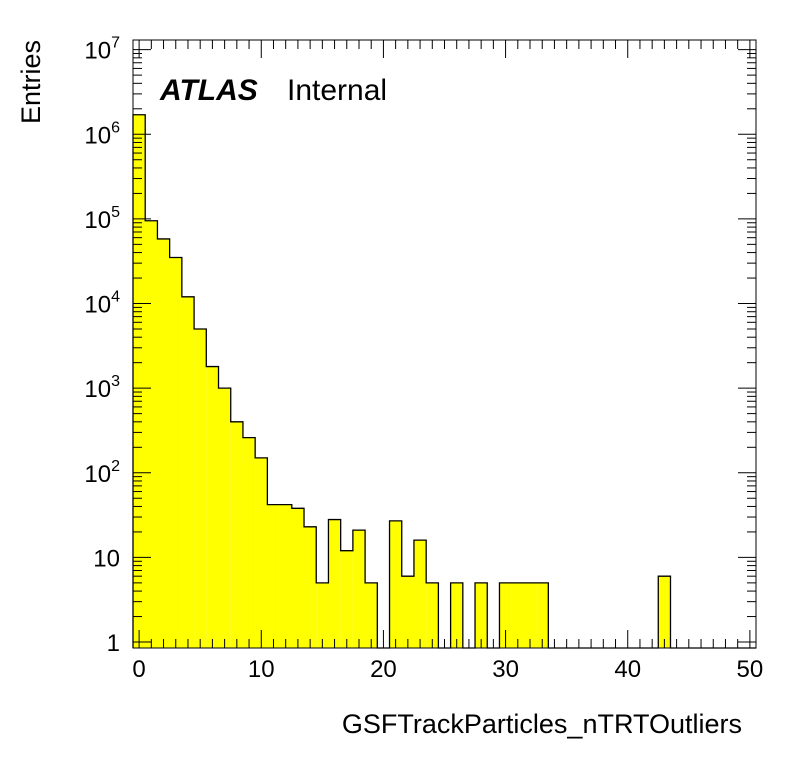 The height and width of the screenshot is (772, 796). Describe the element at coordinates (208, 90) in the screenshot. I see `atlas-label: ATLAS` at that location.